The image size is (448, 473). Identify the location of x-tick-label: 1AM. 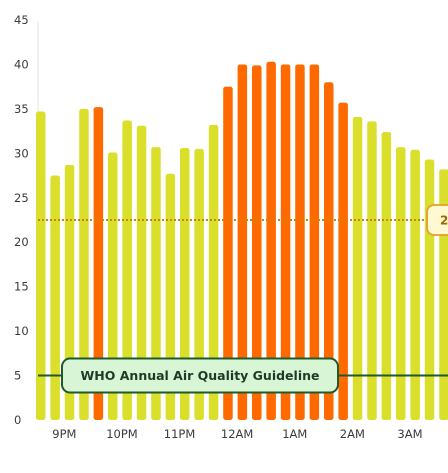
(294, 434).